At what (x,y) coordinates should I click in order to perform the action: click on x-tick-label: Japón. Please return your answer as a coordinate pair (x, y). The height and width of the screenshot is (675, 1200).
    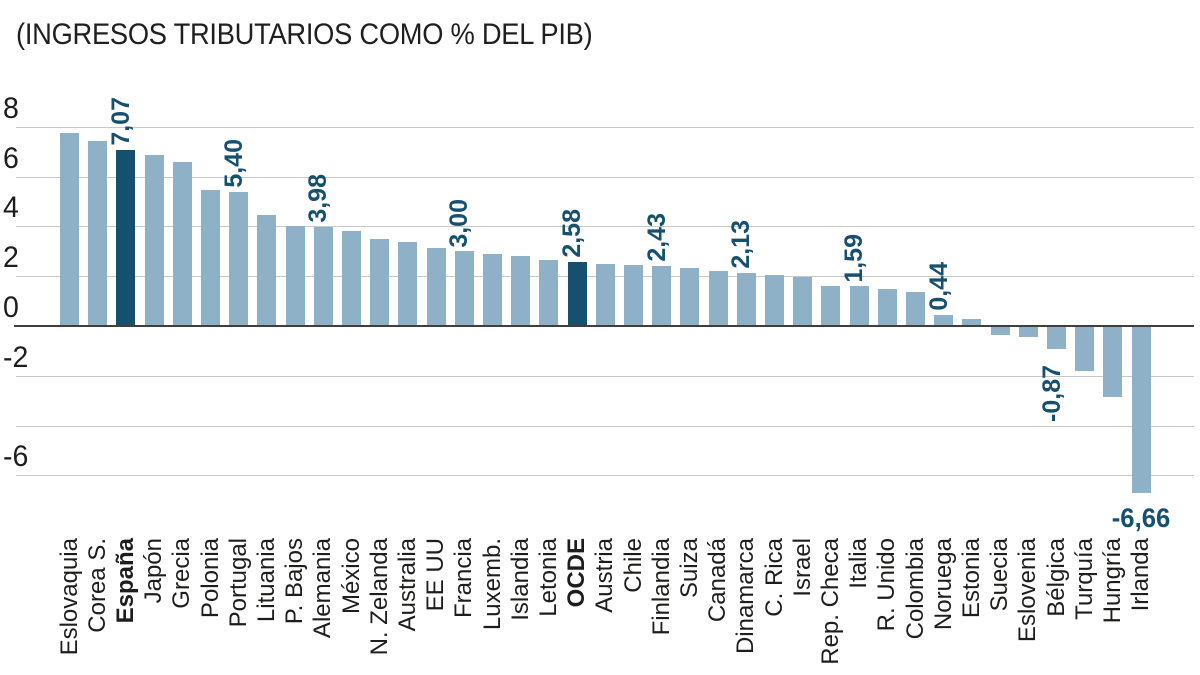
    Looking at the image, I should click on (154, 571).